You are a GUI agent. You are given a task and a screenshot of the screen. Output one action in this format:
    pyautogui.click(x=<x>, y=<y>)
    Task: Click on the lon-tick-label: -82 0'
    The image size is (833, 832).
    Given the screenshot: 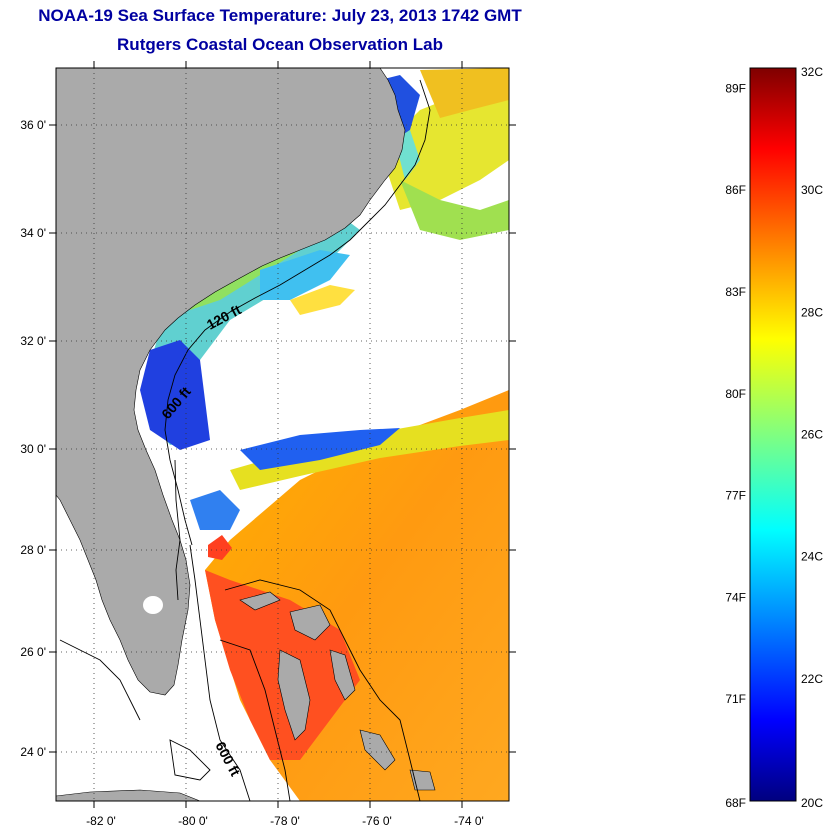 What is the action you would take?
    pyautogui.click(x=101, y=821)
    